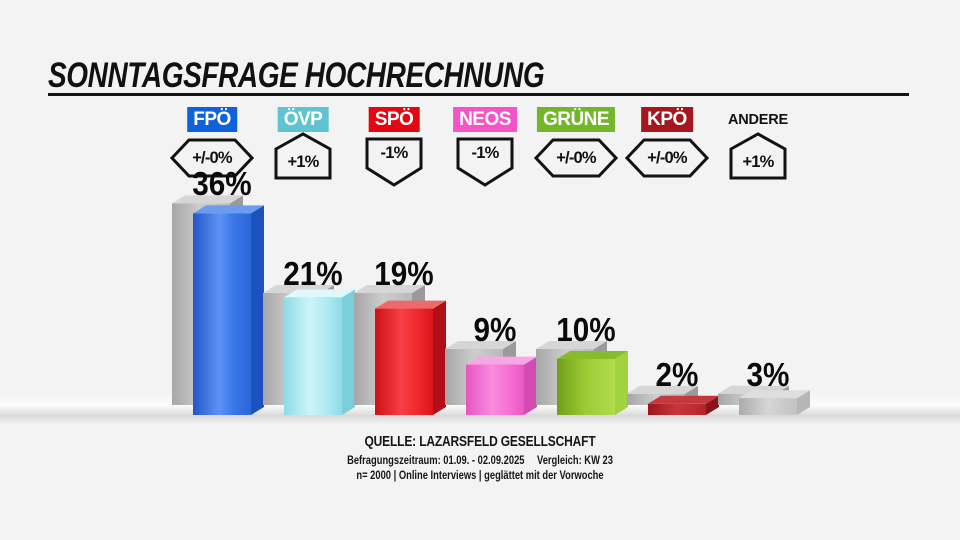 Image resolution: width=960 pixels, height=540 pixels. Describe the element at coordinates (586, 329) in the screenshot. I see `value-label-gruene: 10%` at that location.